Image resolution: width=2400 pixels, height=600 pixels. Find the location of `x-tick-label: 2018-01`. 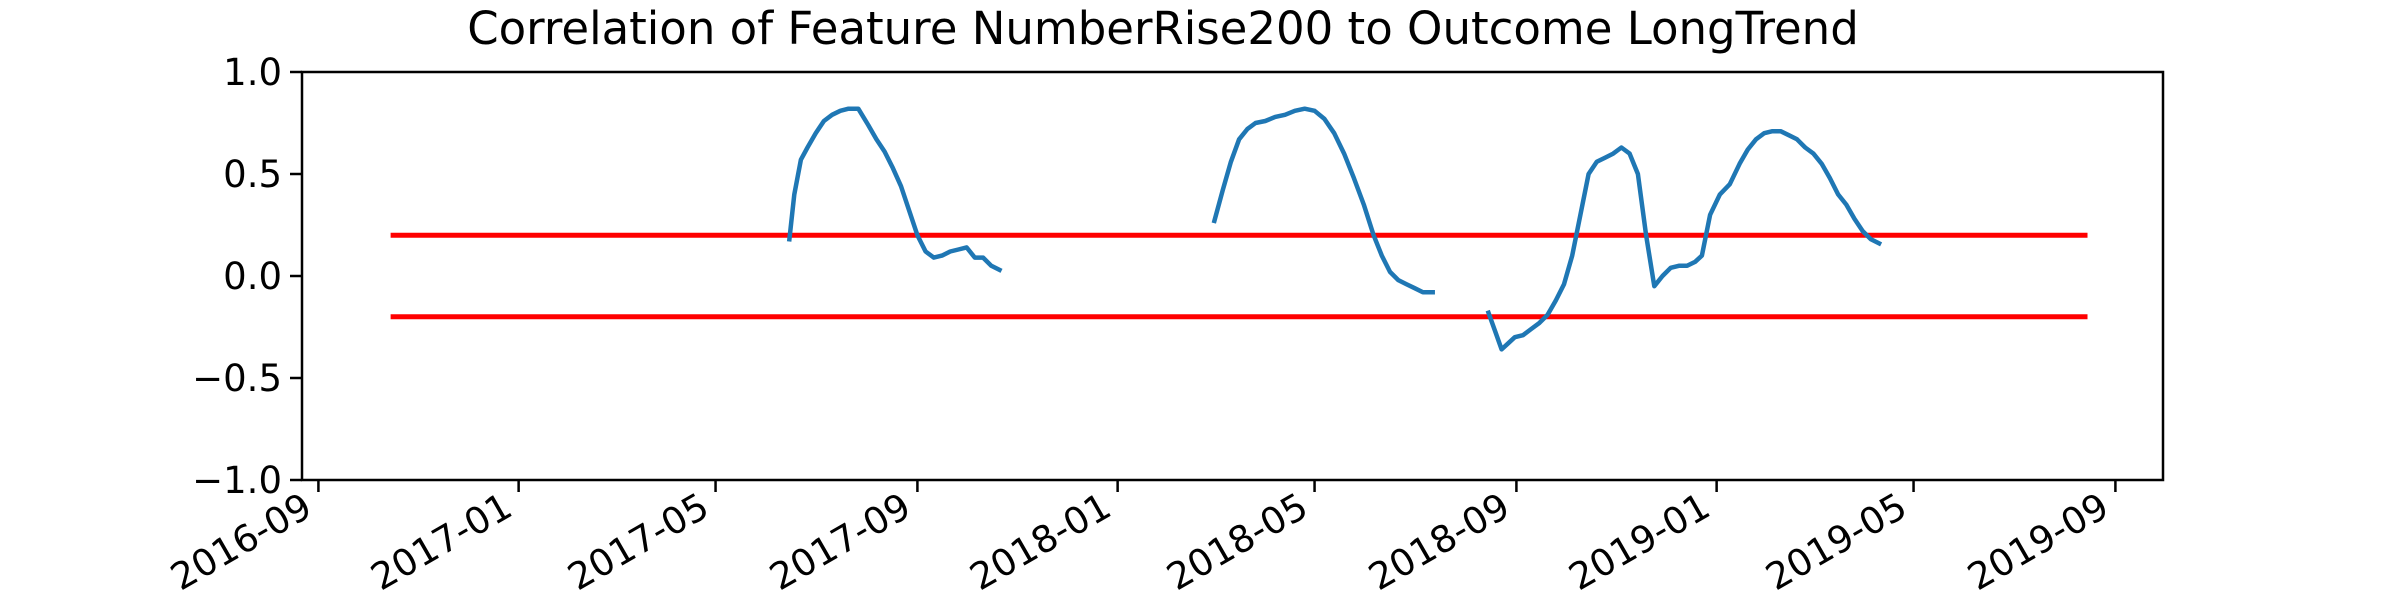

x-tick-label: 2018-01 is located at coordinates (1040, 542).